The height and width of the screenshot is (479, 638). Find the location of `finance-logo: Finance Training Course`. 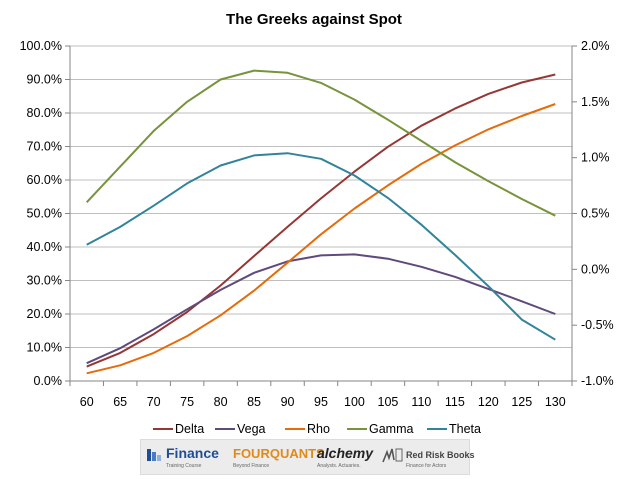

finance-logo: Finance Training Course is located at coordinates (183, 457).